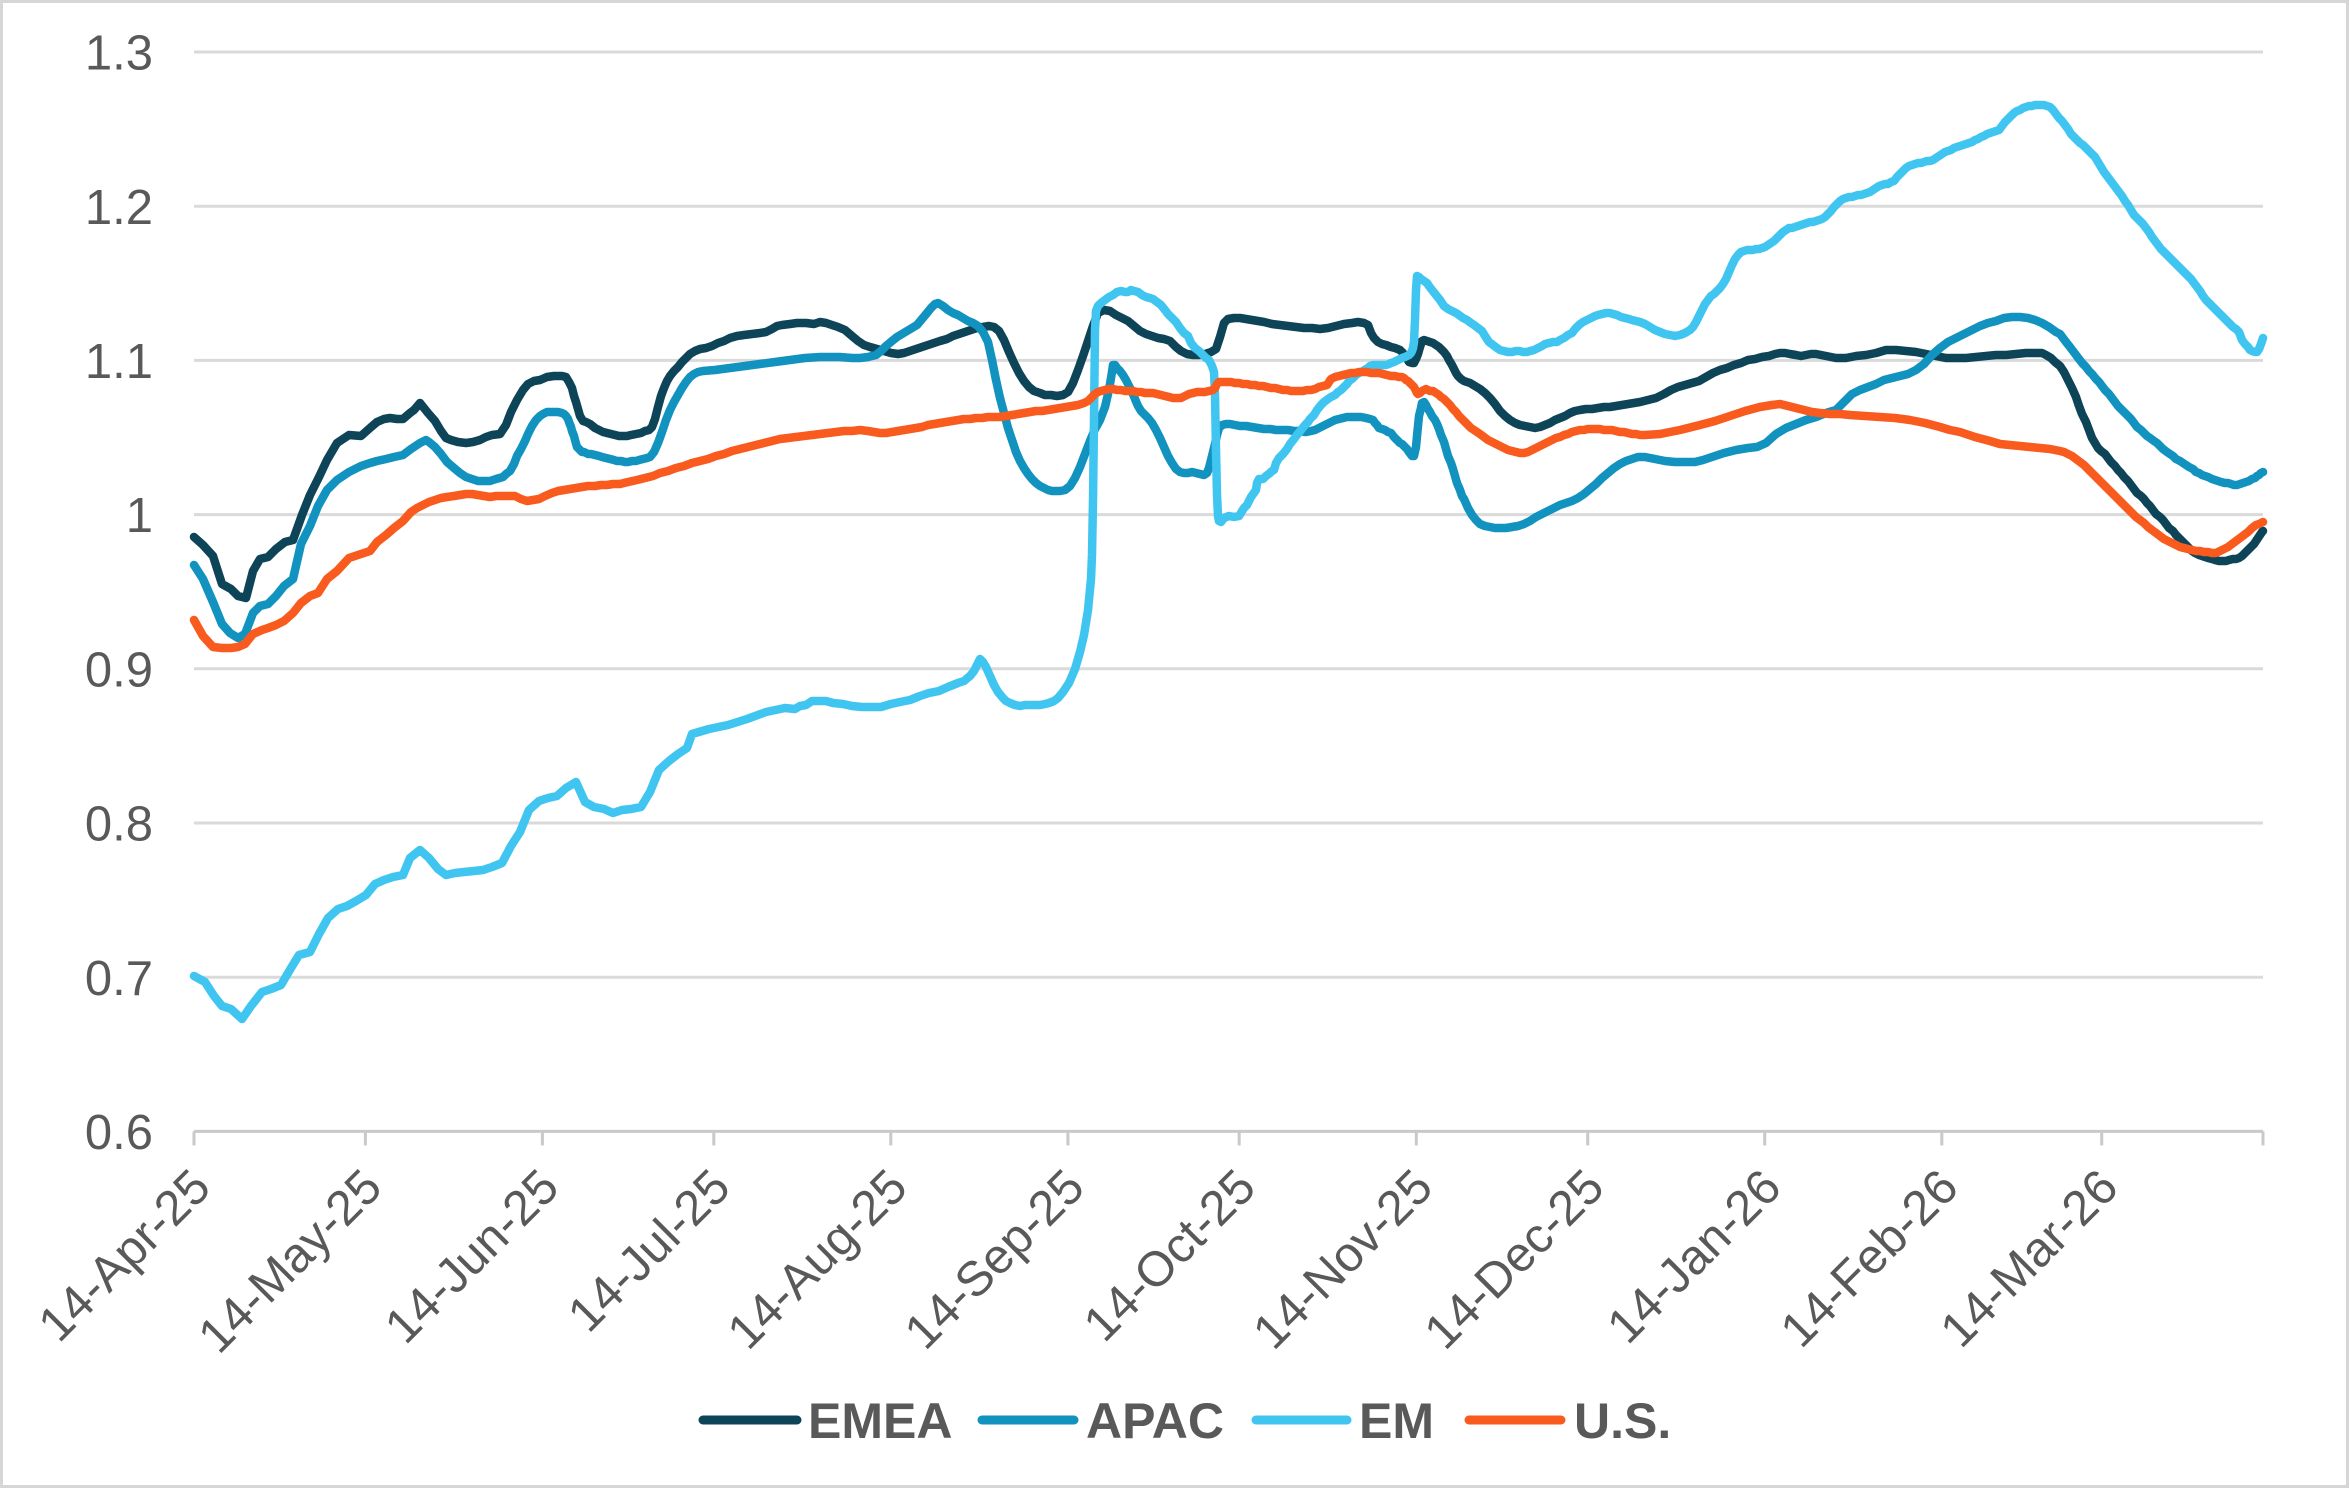 The width and height of the screenshot is (2349, 1493). Describe the element at coordinates (119, 54) in the screenshot. I see `svg-text: 1.3` at that location.